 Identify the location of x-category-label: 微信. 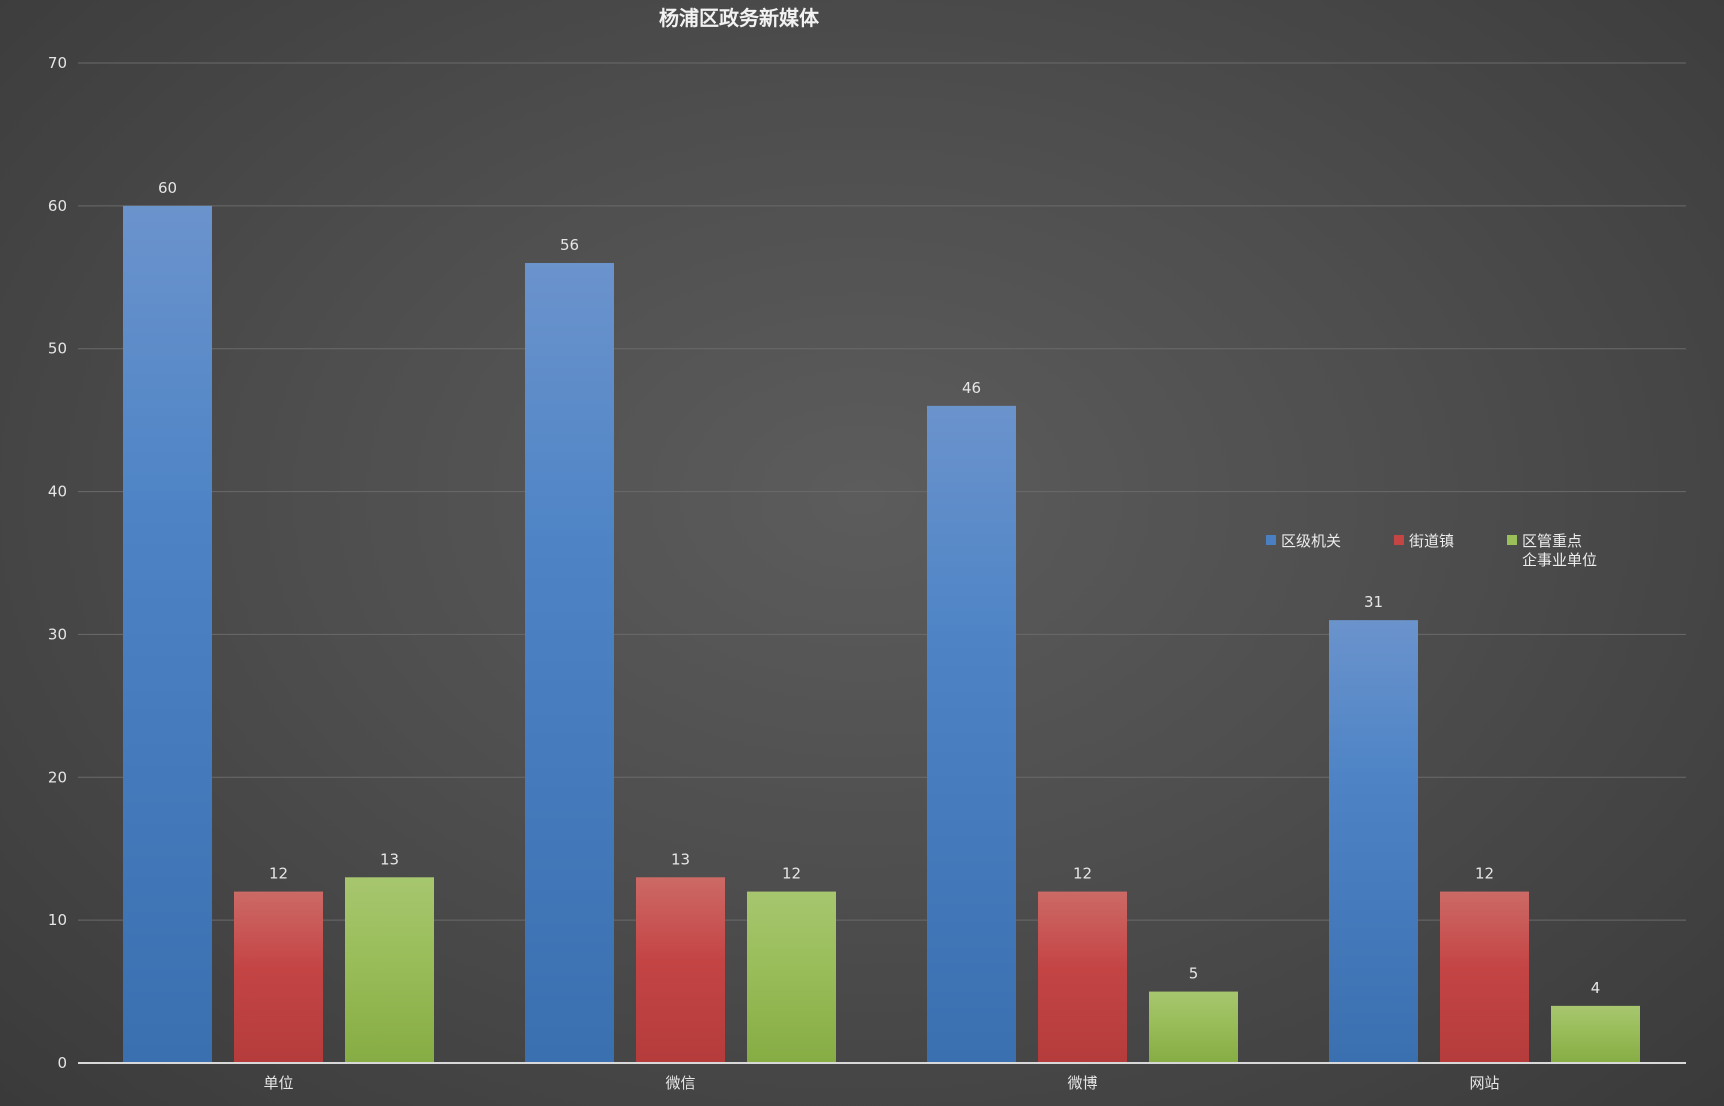
(680, 1083).